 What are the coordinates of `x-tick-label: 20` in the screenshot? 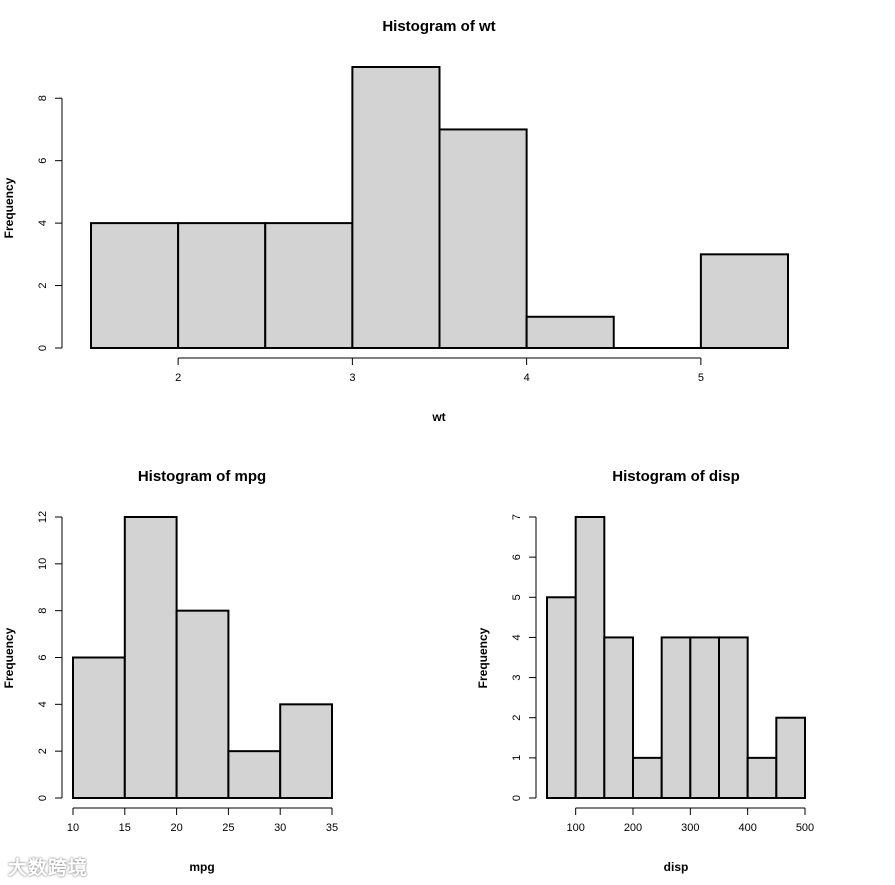 It's located at (176, 828).